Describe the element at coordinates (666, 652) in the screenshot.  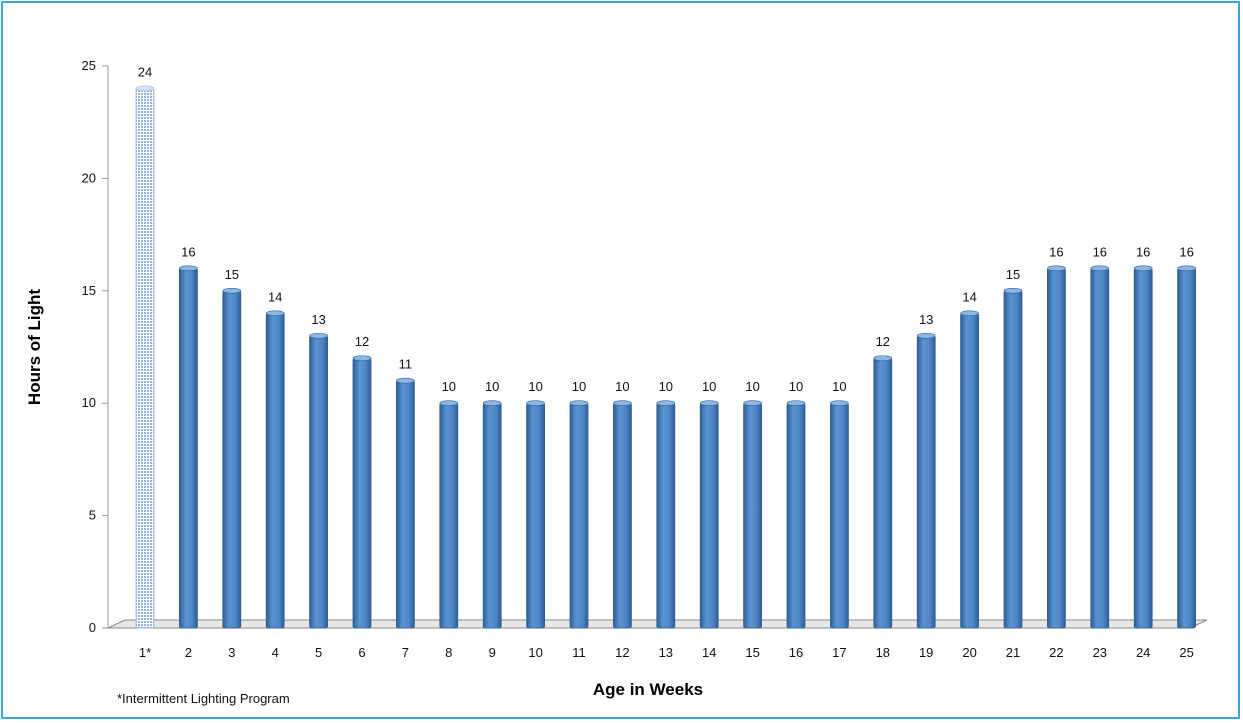
I see `x-tick-label: 13` at that location.